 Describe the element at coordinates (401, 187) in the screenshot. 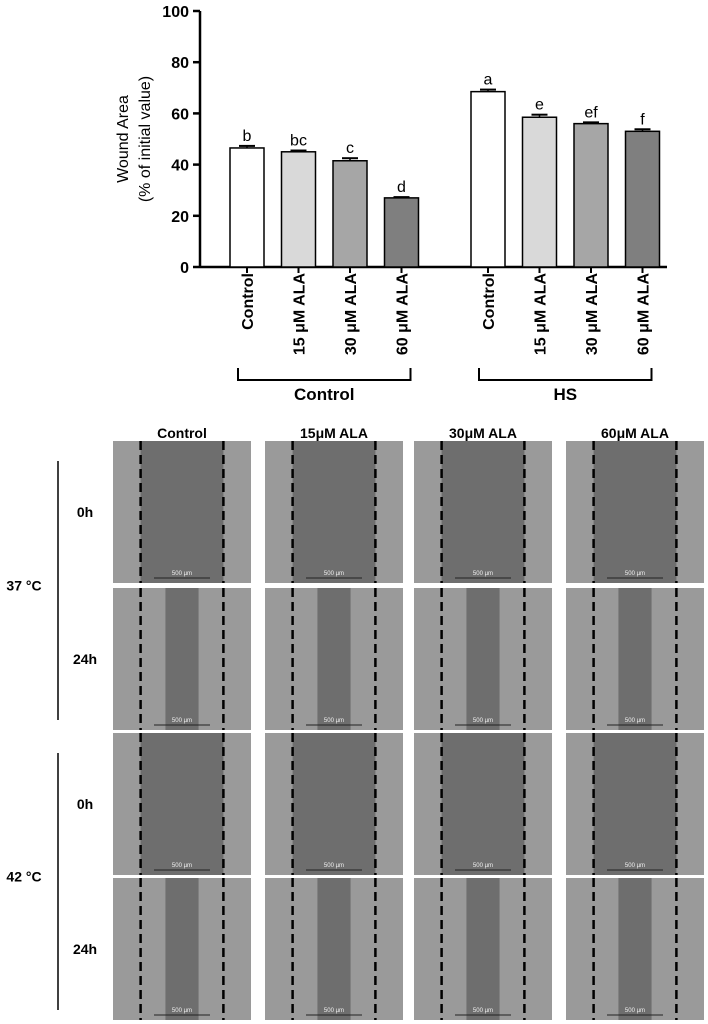

I see `significance-letter: d` at that location.